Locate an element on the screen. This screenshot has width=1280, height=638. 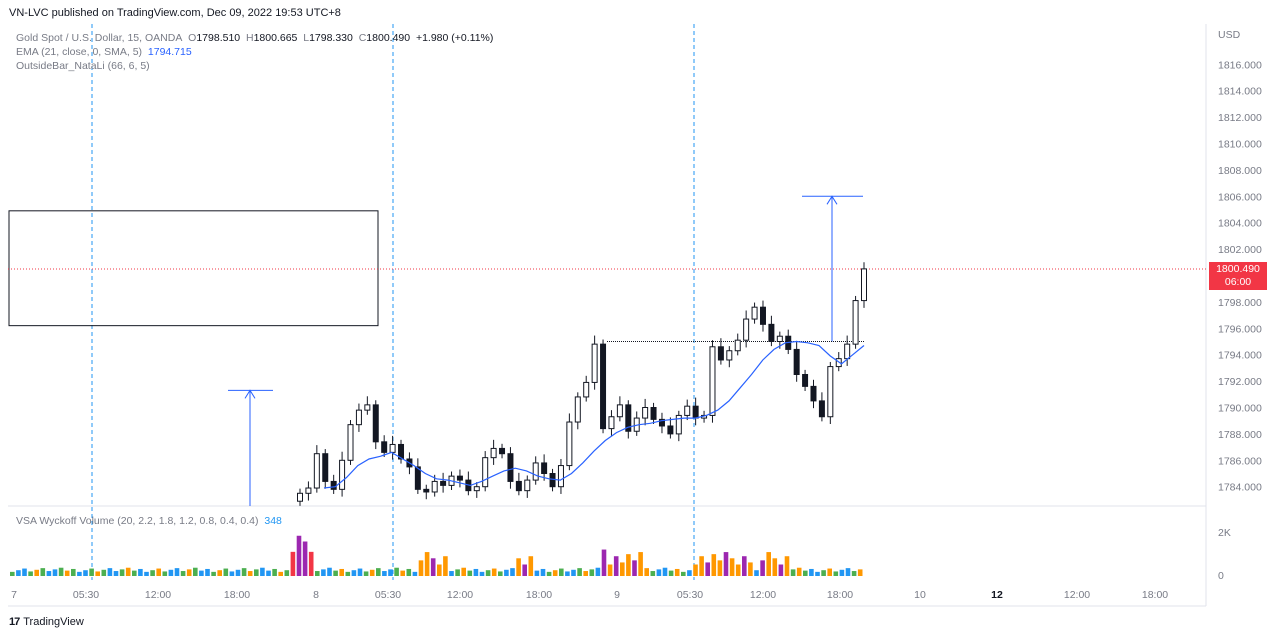
low-label: L is located at coordinates (306, 38).